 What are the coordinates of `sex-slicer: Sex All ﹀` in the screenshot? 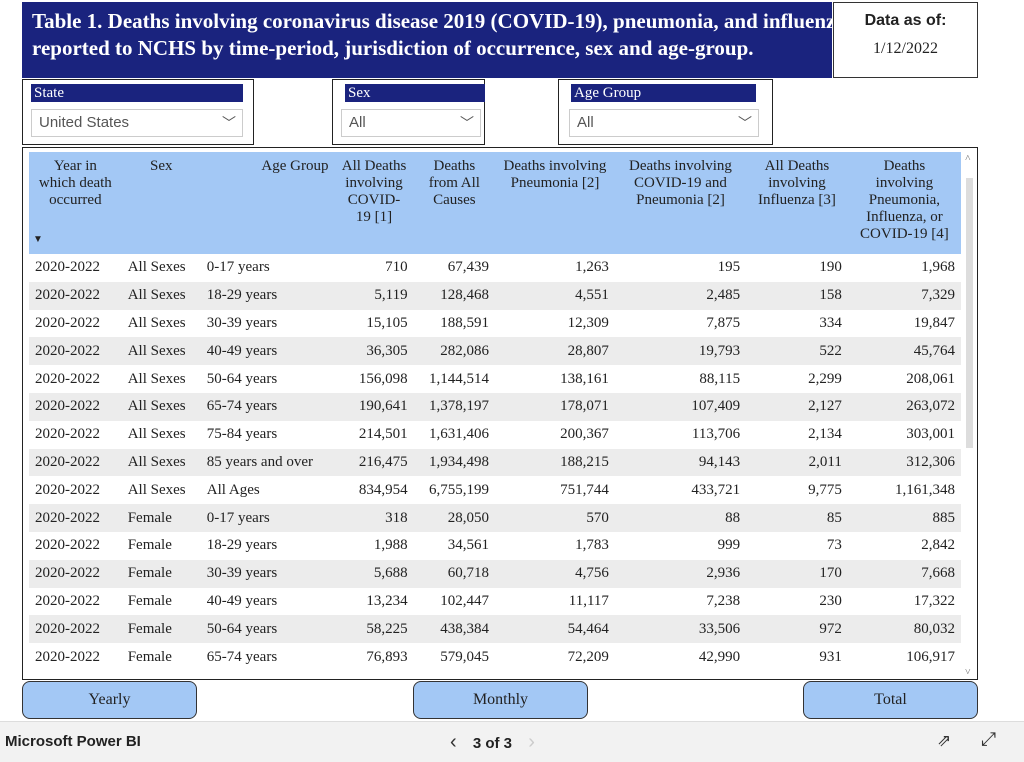 It's located at (408, 112).